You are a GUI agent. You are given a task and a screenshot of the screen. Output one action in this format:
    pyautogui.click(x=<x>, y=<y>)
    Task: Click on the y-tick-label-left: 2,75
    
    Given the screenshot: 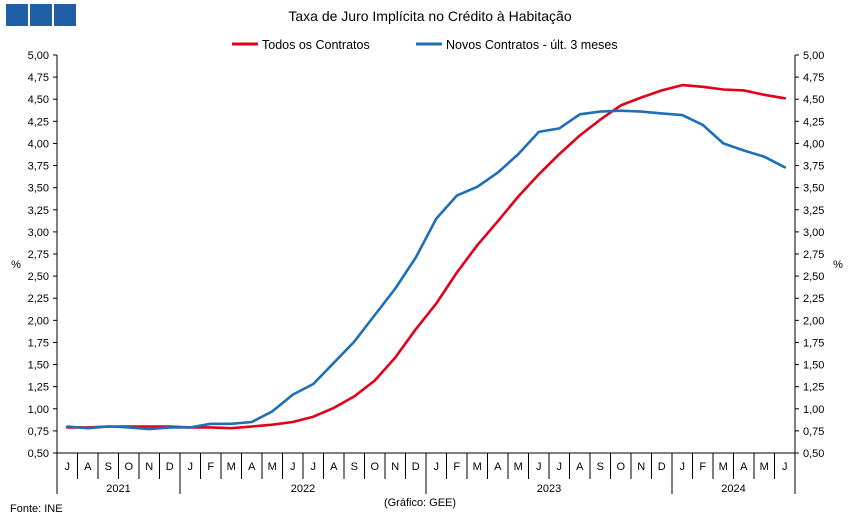 What is the action you would take?
    pyautogui.click(x=38, y=255)
    